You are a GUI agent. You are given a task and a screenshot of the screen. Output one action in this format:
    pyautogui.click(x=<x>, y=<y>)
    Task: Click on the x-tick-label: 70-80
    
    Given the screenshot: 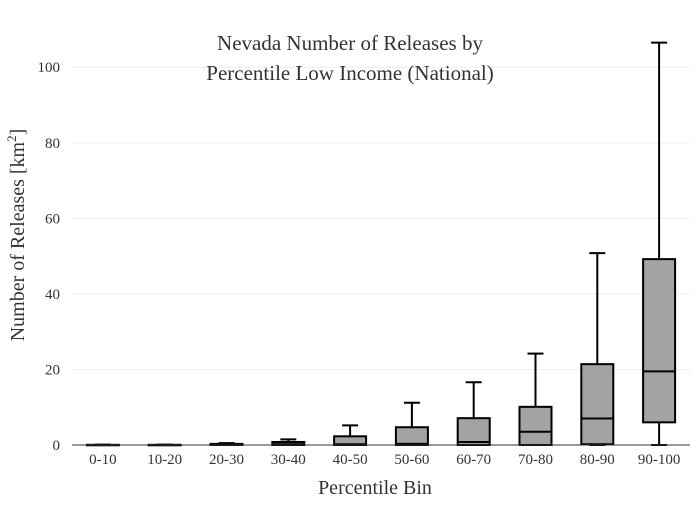 What is the action you would take?
    pyautogui.click(x=535, y=460)
    